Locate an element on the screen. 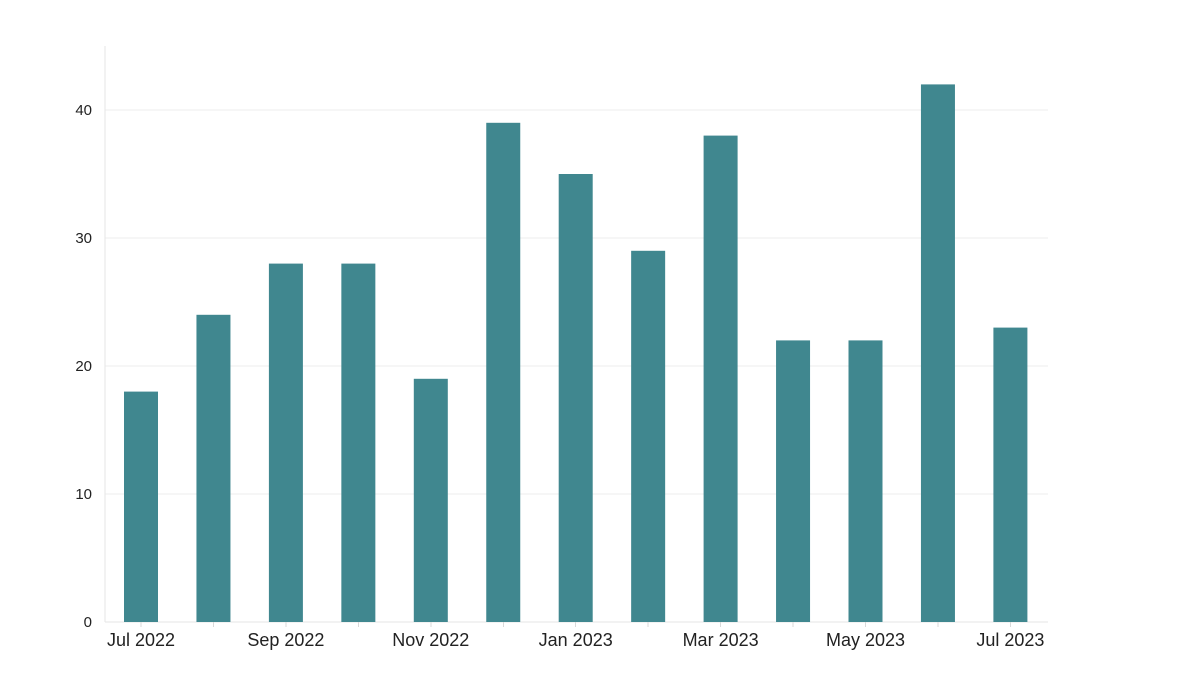  y-tick-label: 0 is located at coordinates (88, 622).